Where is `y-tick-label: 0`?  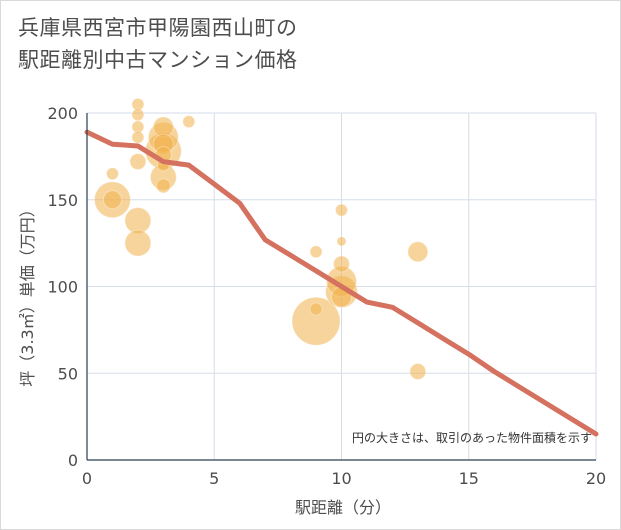 y-tick-label: 0 is located at coordinates (73, 460).